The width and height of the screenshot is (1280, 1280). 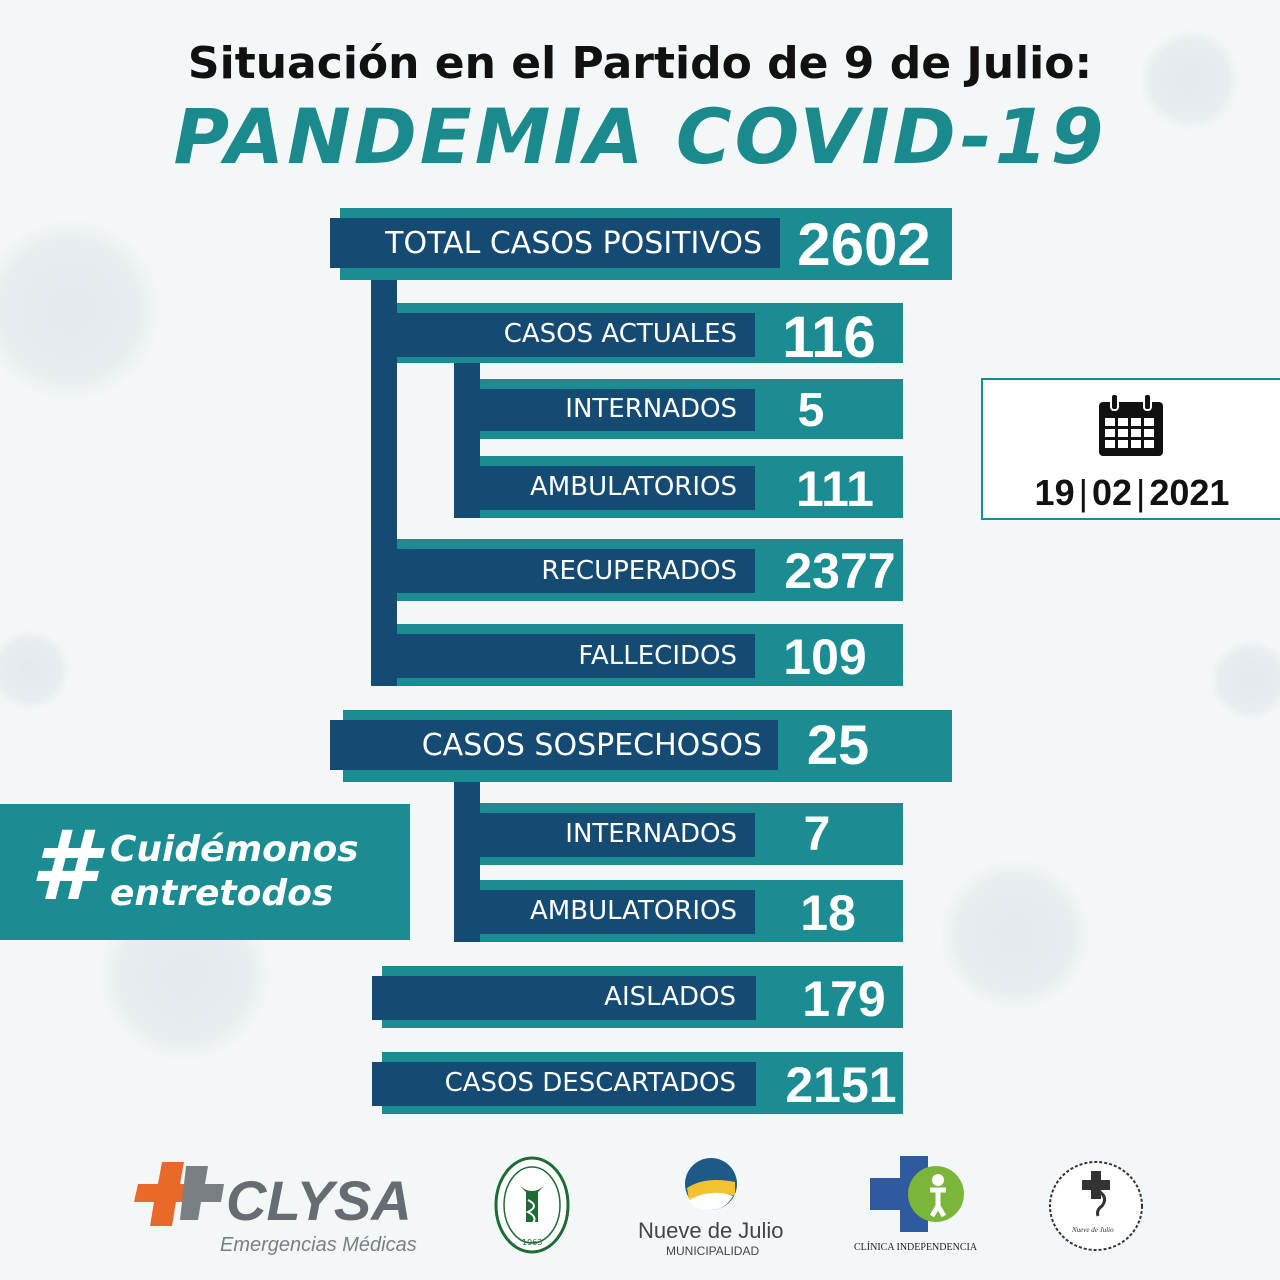 What do you see at coordinates (864, 244) in the screenshot?
I see `stat-value: 2602` at bounding box center [864, 244].